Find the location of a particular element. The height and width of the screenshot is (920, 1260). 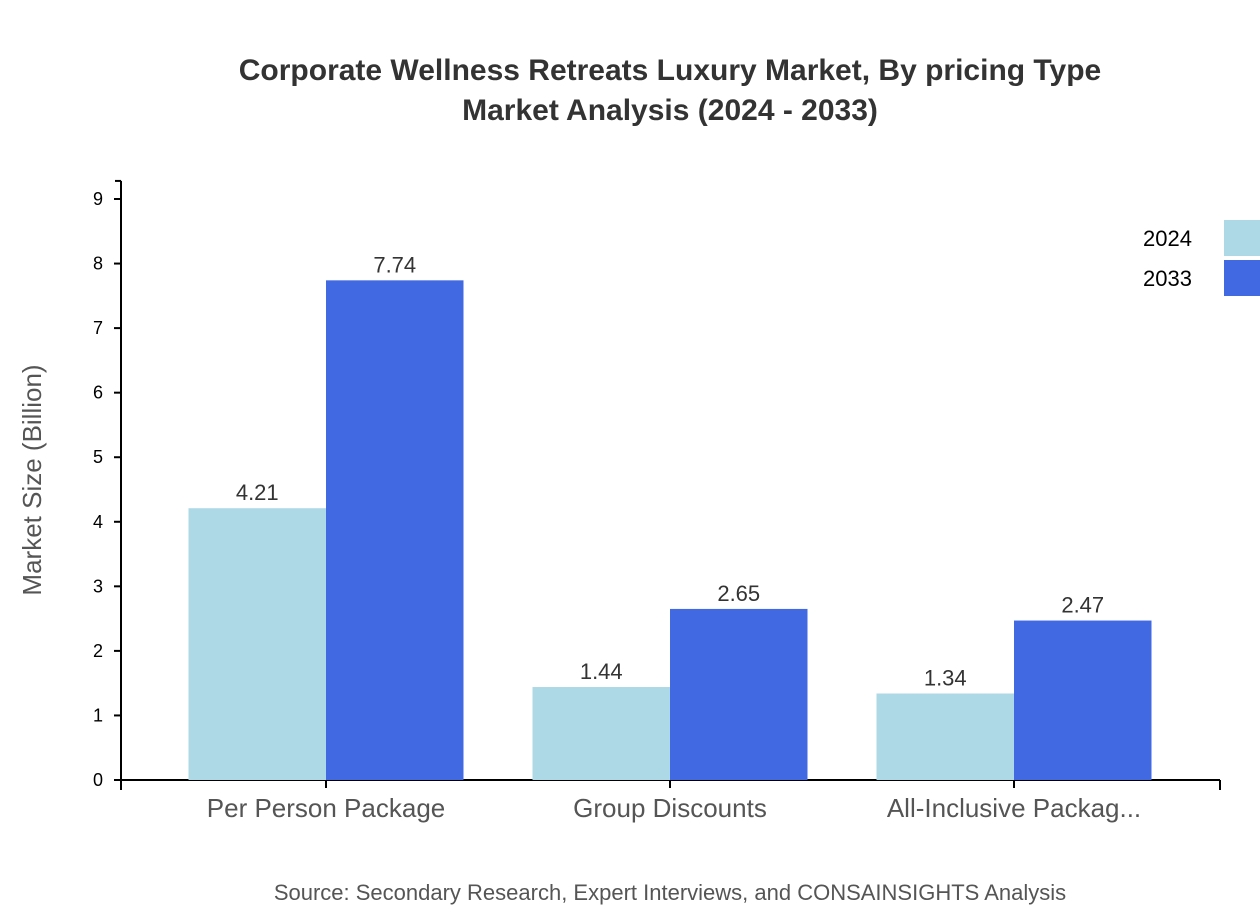

y-tick-label: 0 is located at coordinates (98, 780).